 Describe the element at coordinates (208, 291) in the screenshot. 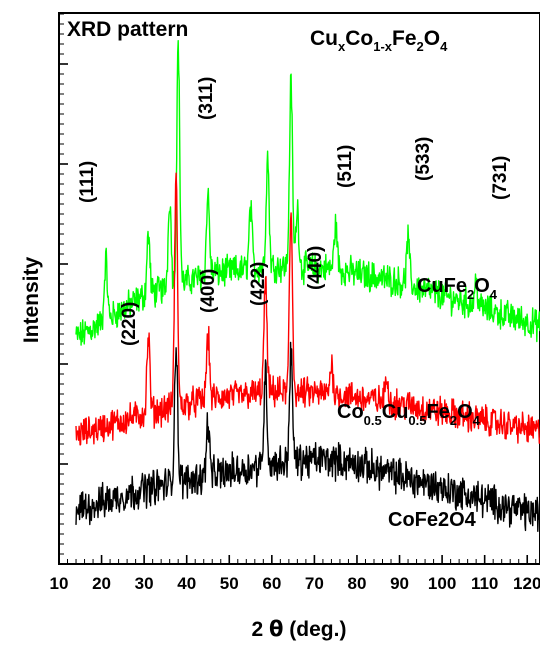

I see `peak-label-400: (400)` at that location.